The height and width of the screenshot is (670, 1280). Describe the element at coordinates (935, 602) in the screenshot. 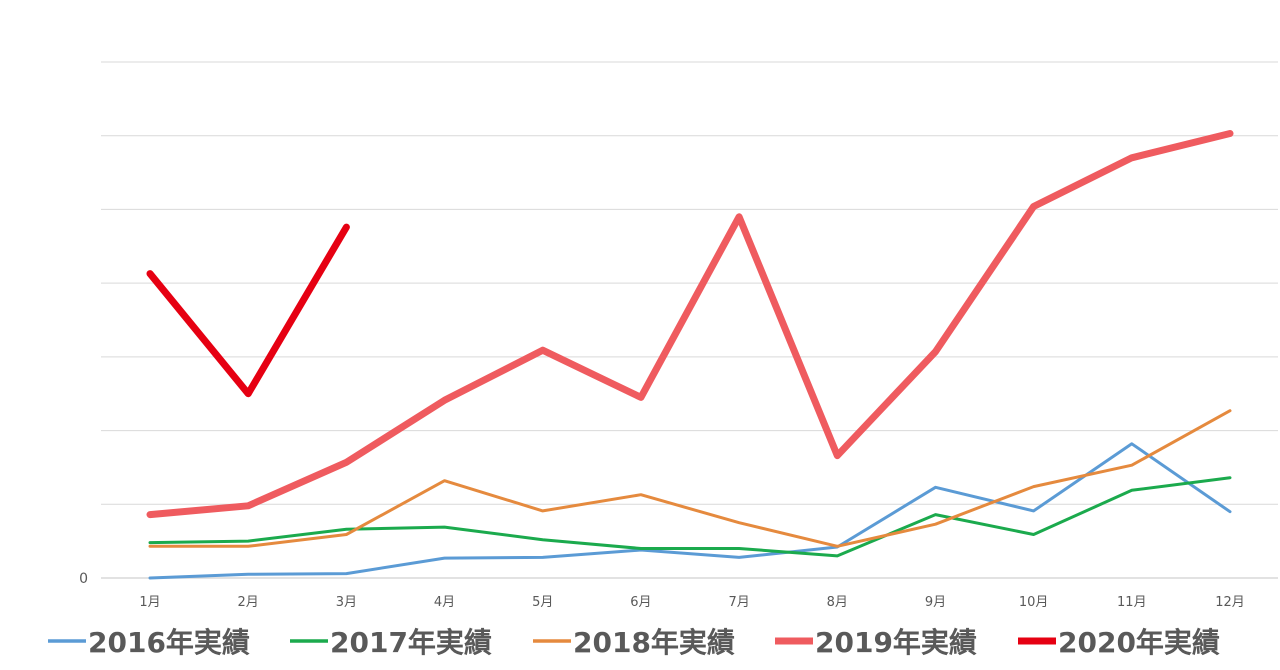

I see `x-tick-label: 9月` at that location.